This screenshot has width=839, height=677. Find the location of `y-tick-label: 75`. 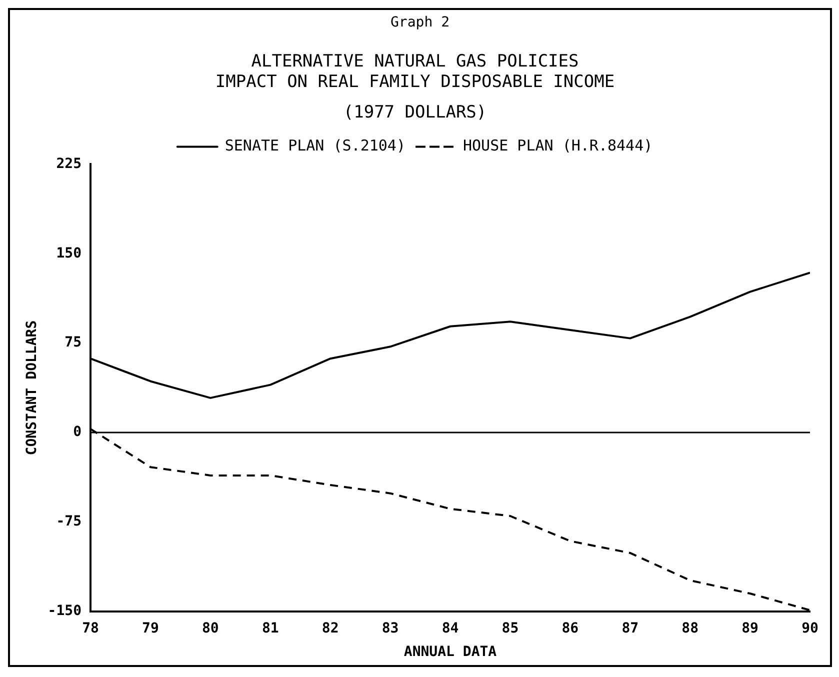

y-tick-label: 75 is located at coordinates (73, 342).